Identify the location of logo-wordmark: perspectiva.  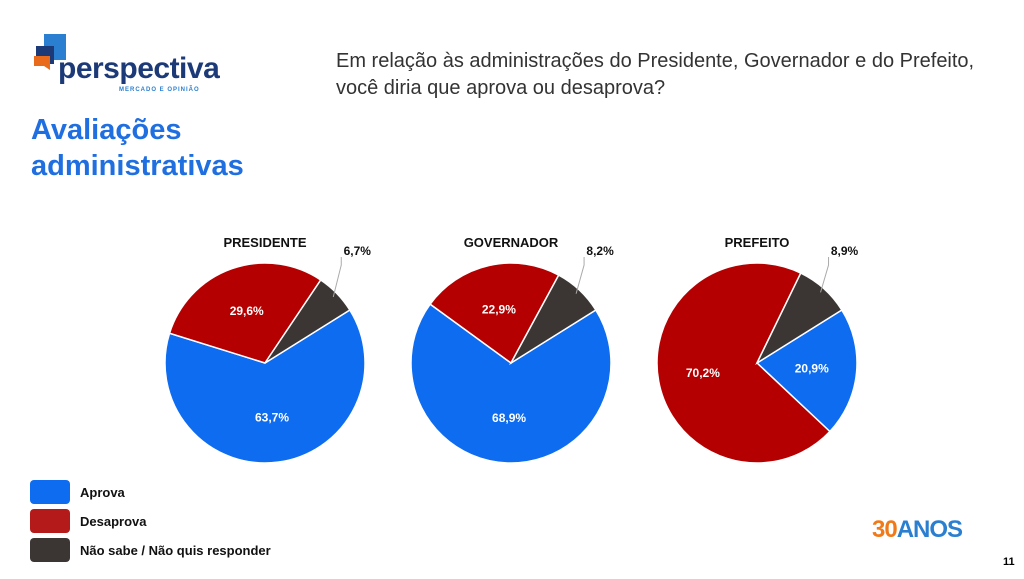
(139, 68).